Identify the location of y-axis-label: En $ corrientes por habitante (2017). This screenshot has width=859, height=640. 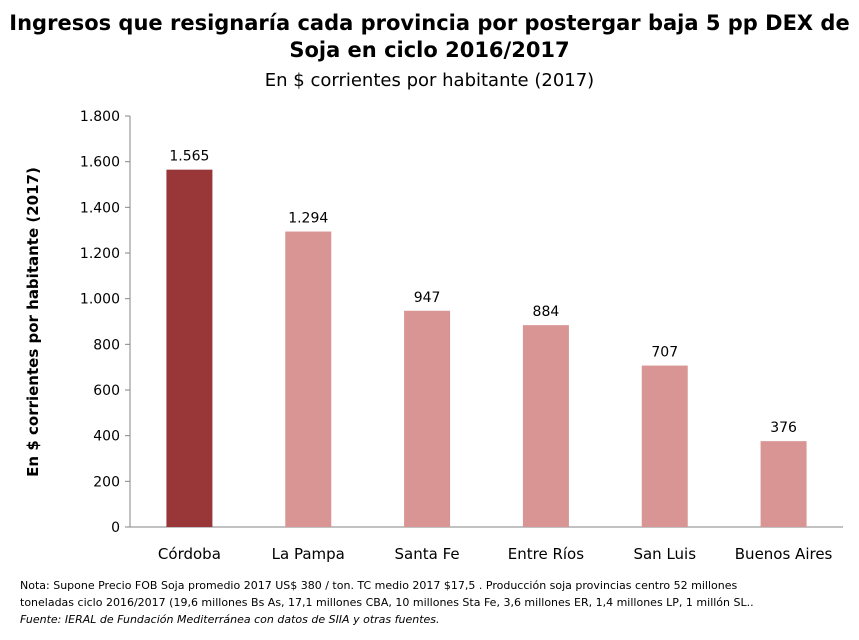
(33, 322).